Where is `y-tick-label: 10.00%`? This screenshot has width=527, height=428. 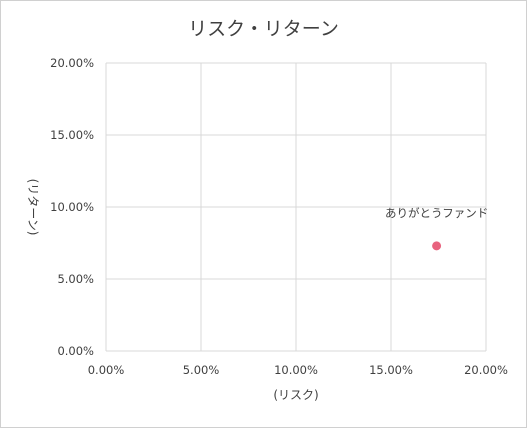
y-tick-label: 10.00% is located at coordinates (72, 207).